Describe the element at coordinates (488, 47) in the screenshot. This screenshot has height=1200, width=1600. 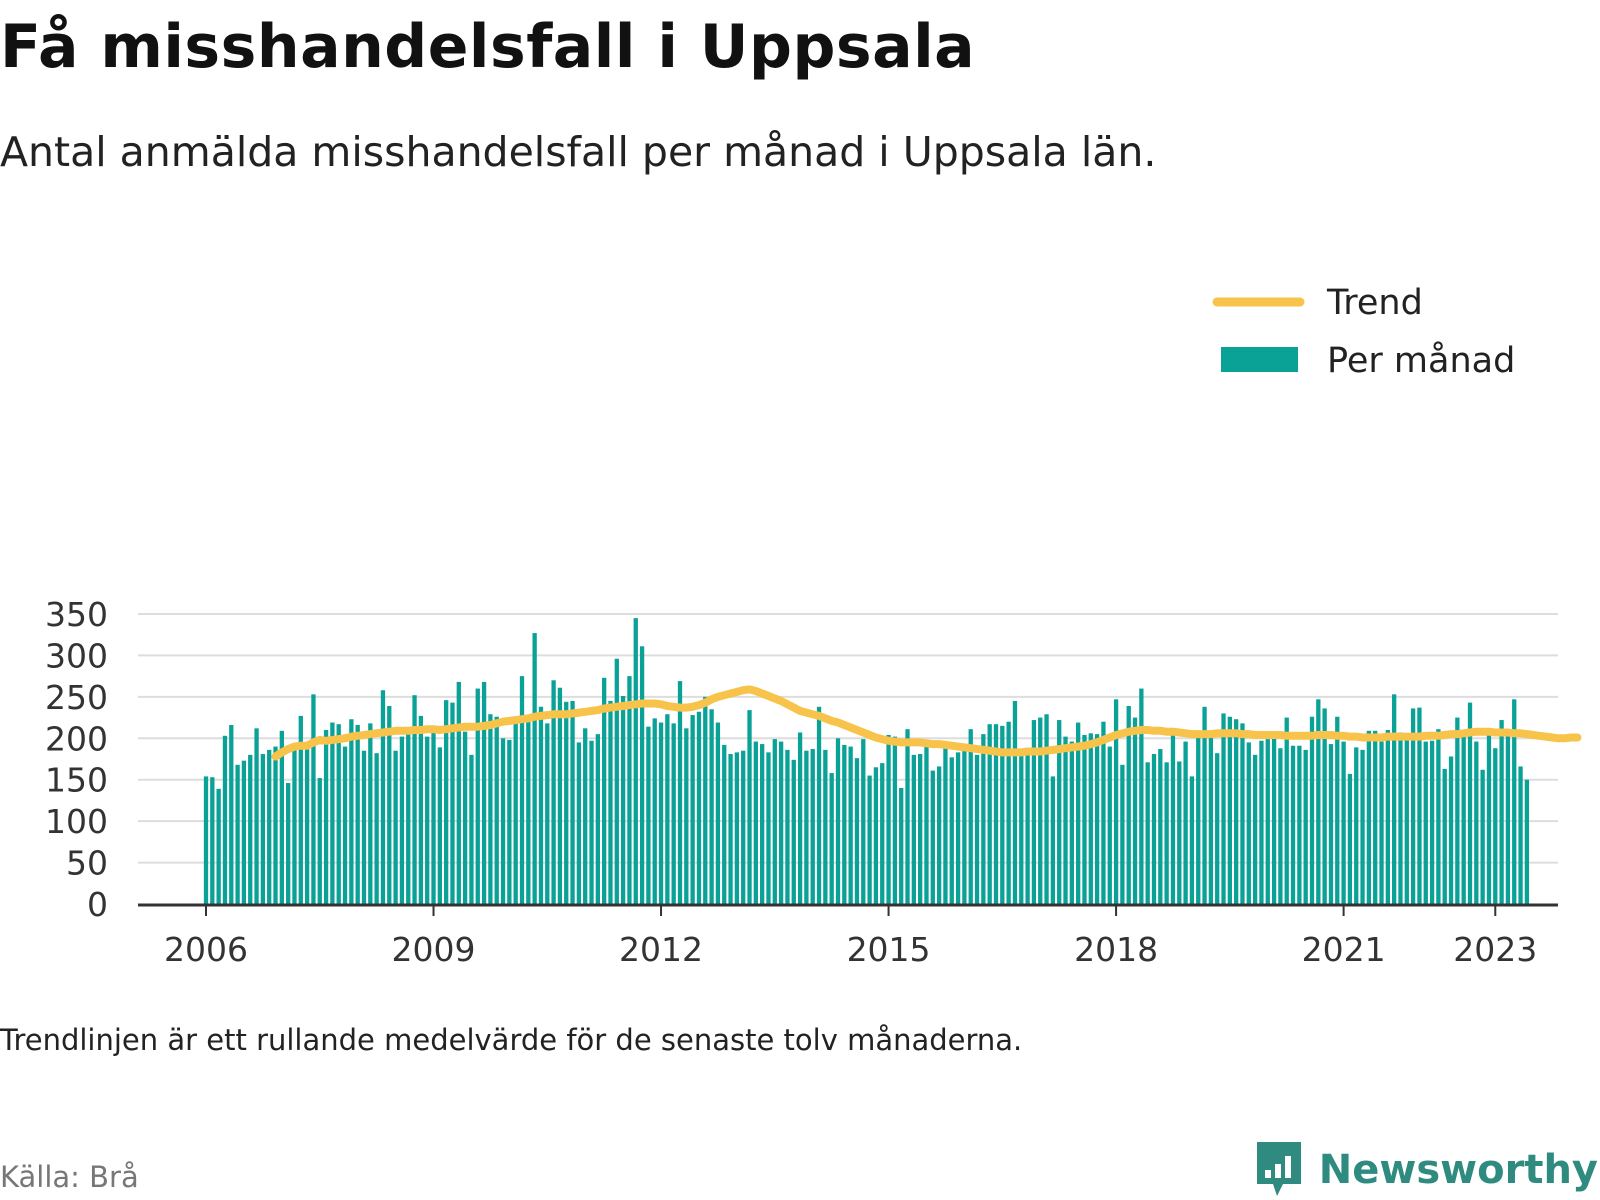
I see `chart-title: Få misshandelsfall i Uppsala` at that location.